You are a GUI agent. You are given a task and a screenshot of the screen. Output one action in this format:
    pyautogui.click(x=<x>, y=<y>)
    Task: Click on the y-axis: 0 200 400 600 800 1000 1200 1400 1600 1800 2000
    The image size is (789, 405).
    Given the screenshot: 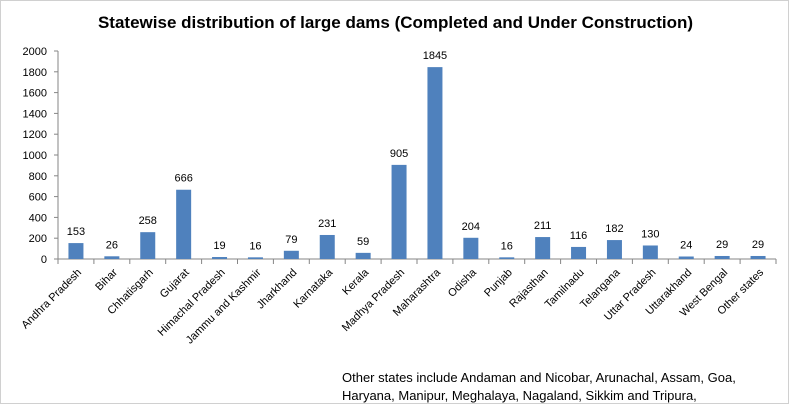 What is the action you would take?
    pyautogui.click(x=41, y=156)
    